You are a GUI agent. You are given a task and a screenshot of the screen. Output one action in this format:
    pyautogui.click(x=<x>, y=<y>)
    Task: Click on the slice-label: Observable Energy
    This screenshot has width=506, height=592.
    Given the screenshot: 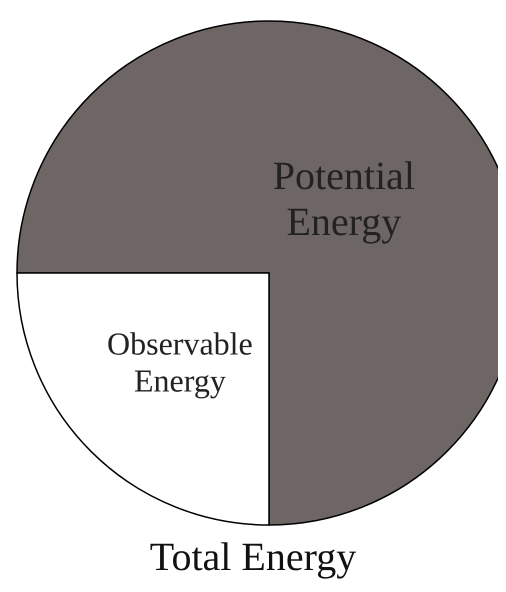 What is the action you would take?
    pyautogui.click(x=180, y=362)
    